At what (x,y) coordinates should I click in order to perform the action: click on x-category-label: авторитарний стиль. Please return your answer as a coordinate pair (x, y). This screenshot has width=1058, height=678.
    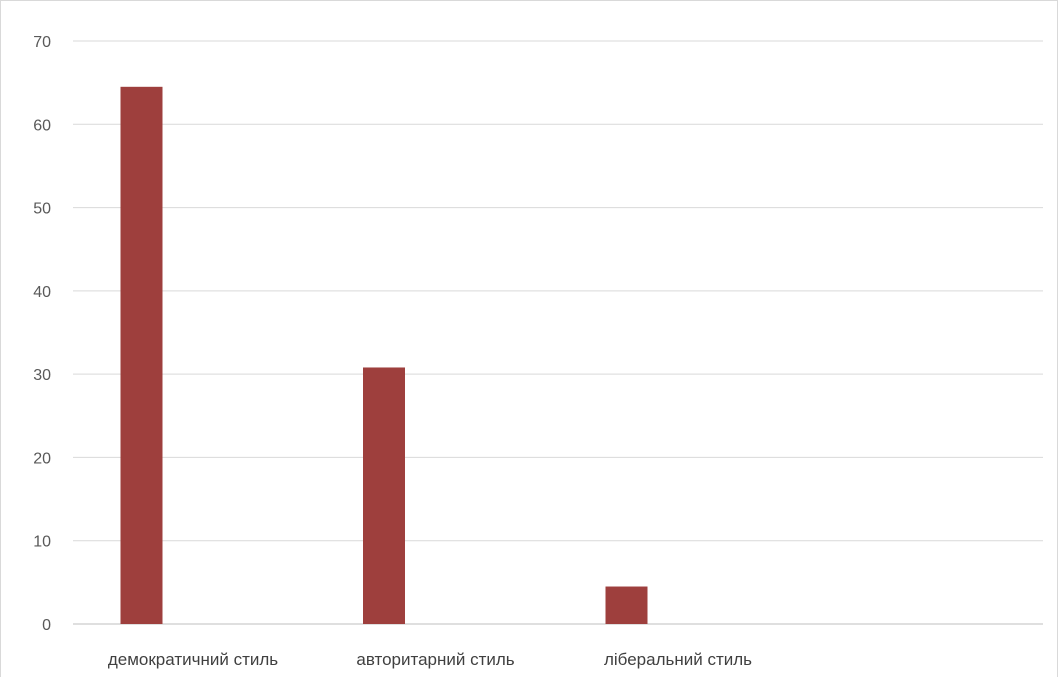
    Looking at the image, I should click on (435, 659).